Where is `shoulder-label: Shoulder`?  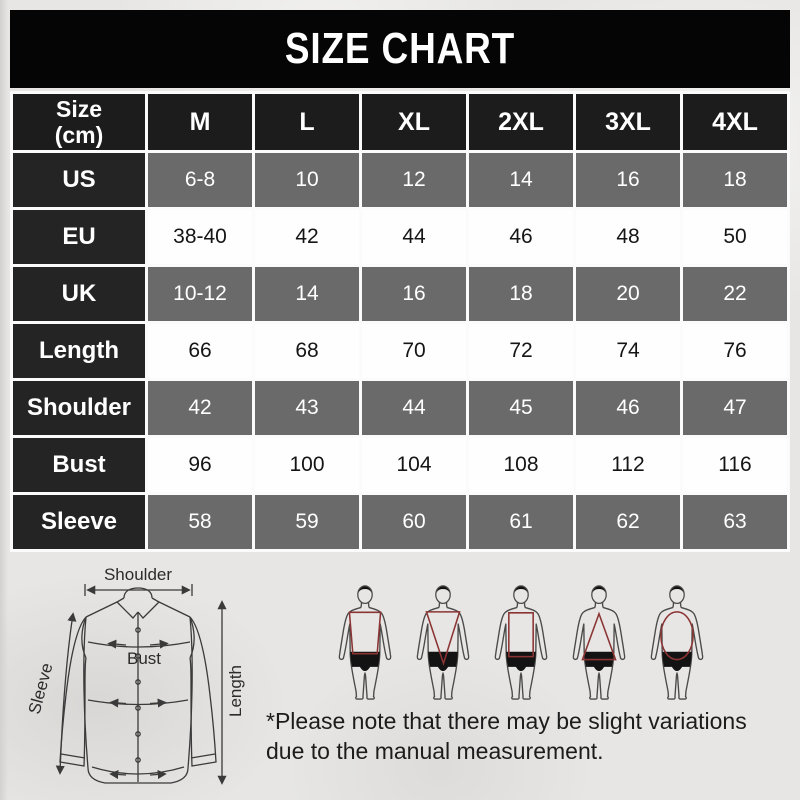 shoulder-label: Shoulder is located at coordinates (138, 574).